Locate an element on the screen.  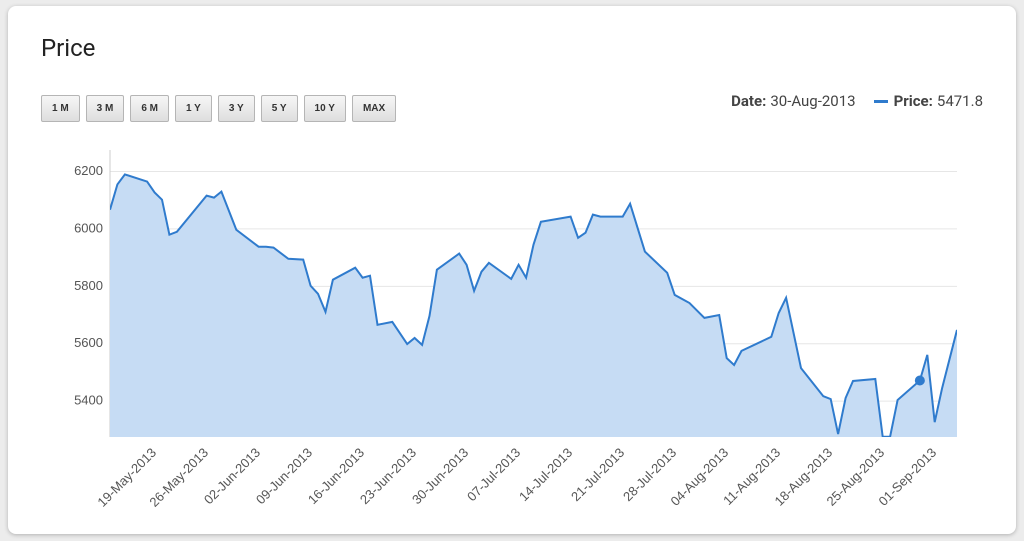
legend-swatch is located at coordinates (880, 101).